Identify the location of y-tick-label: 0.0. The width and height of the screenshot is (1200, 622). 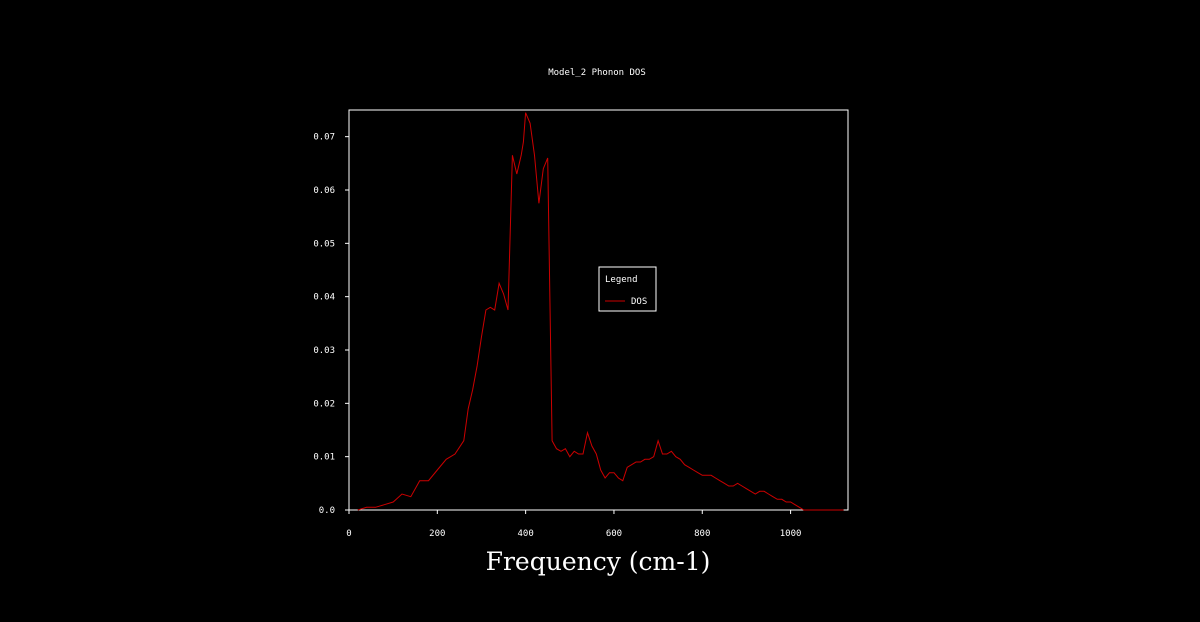
(327, 511).